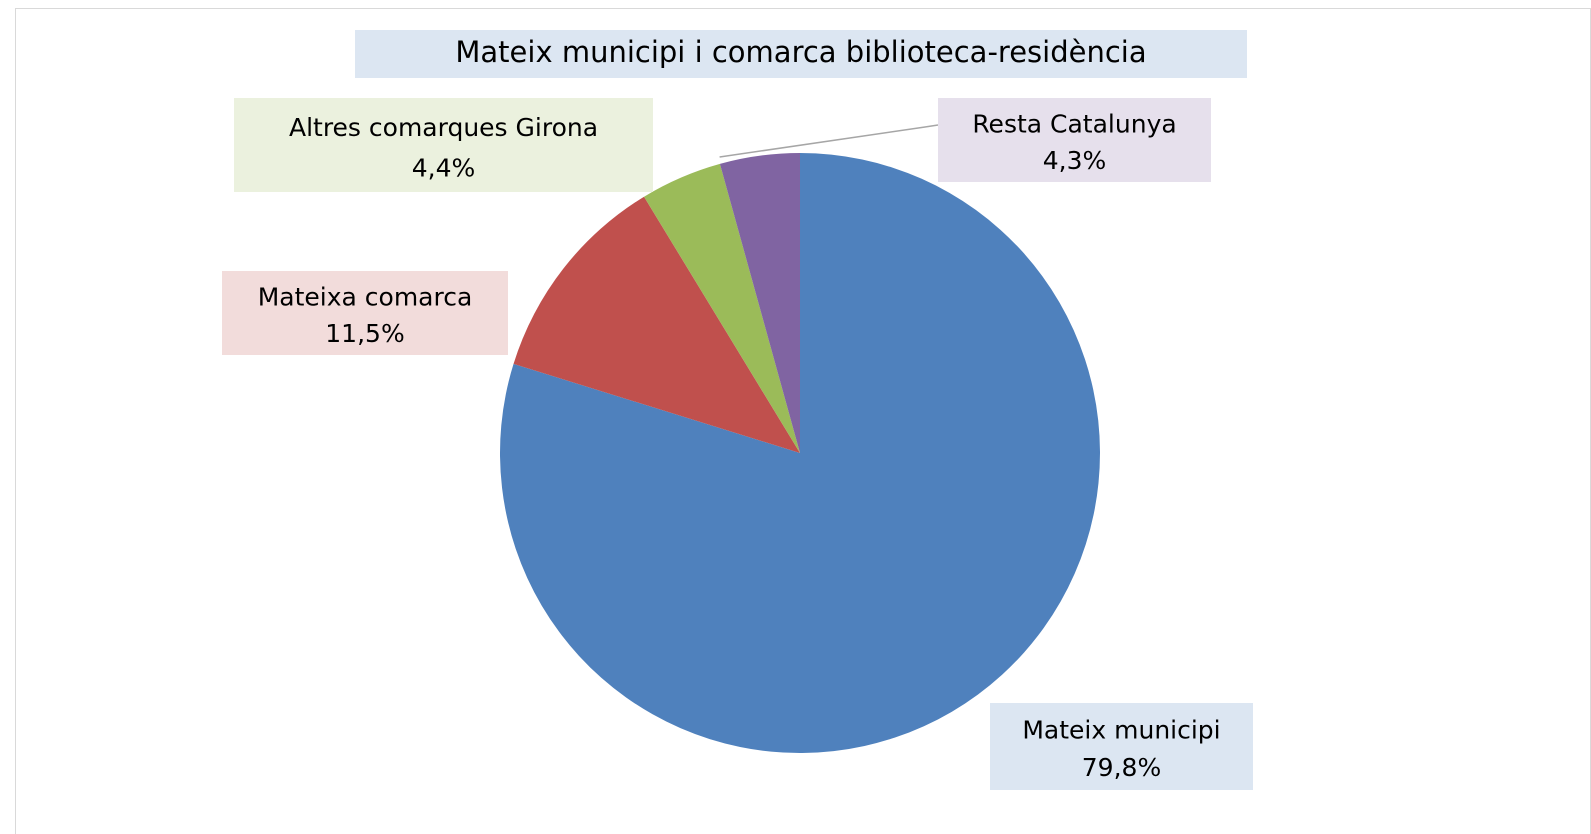 The image size is (1591, 834). What do you see at coordinates (1074, 124) in the screenshot?
I see `data-label-name: Resta Catalunya` at bounding box center [1074, 124].